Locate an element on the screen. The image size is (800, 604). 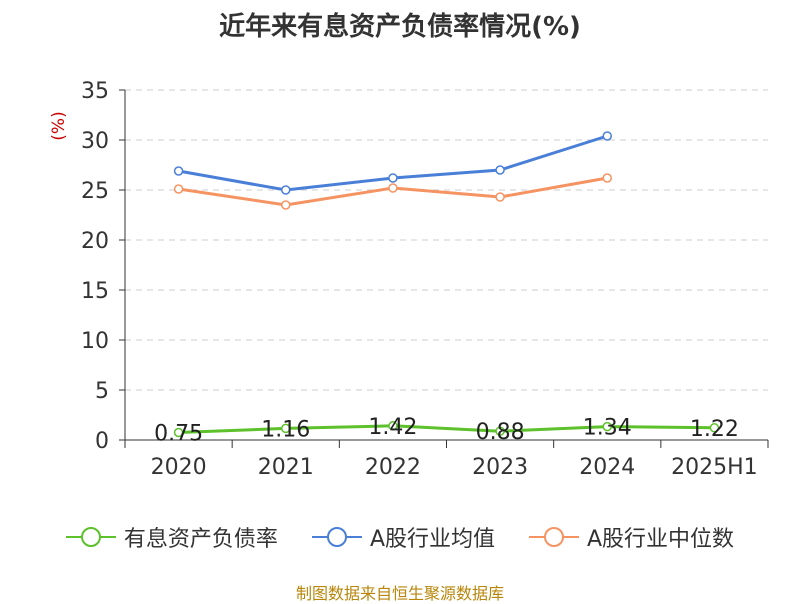
x-tick-label: 2025H1 is located at coordinates (714, 467).